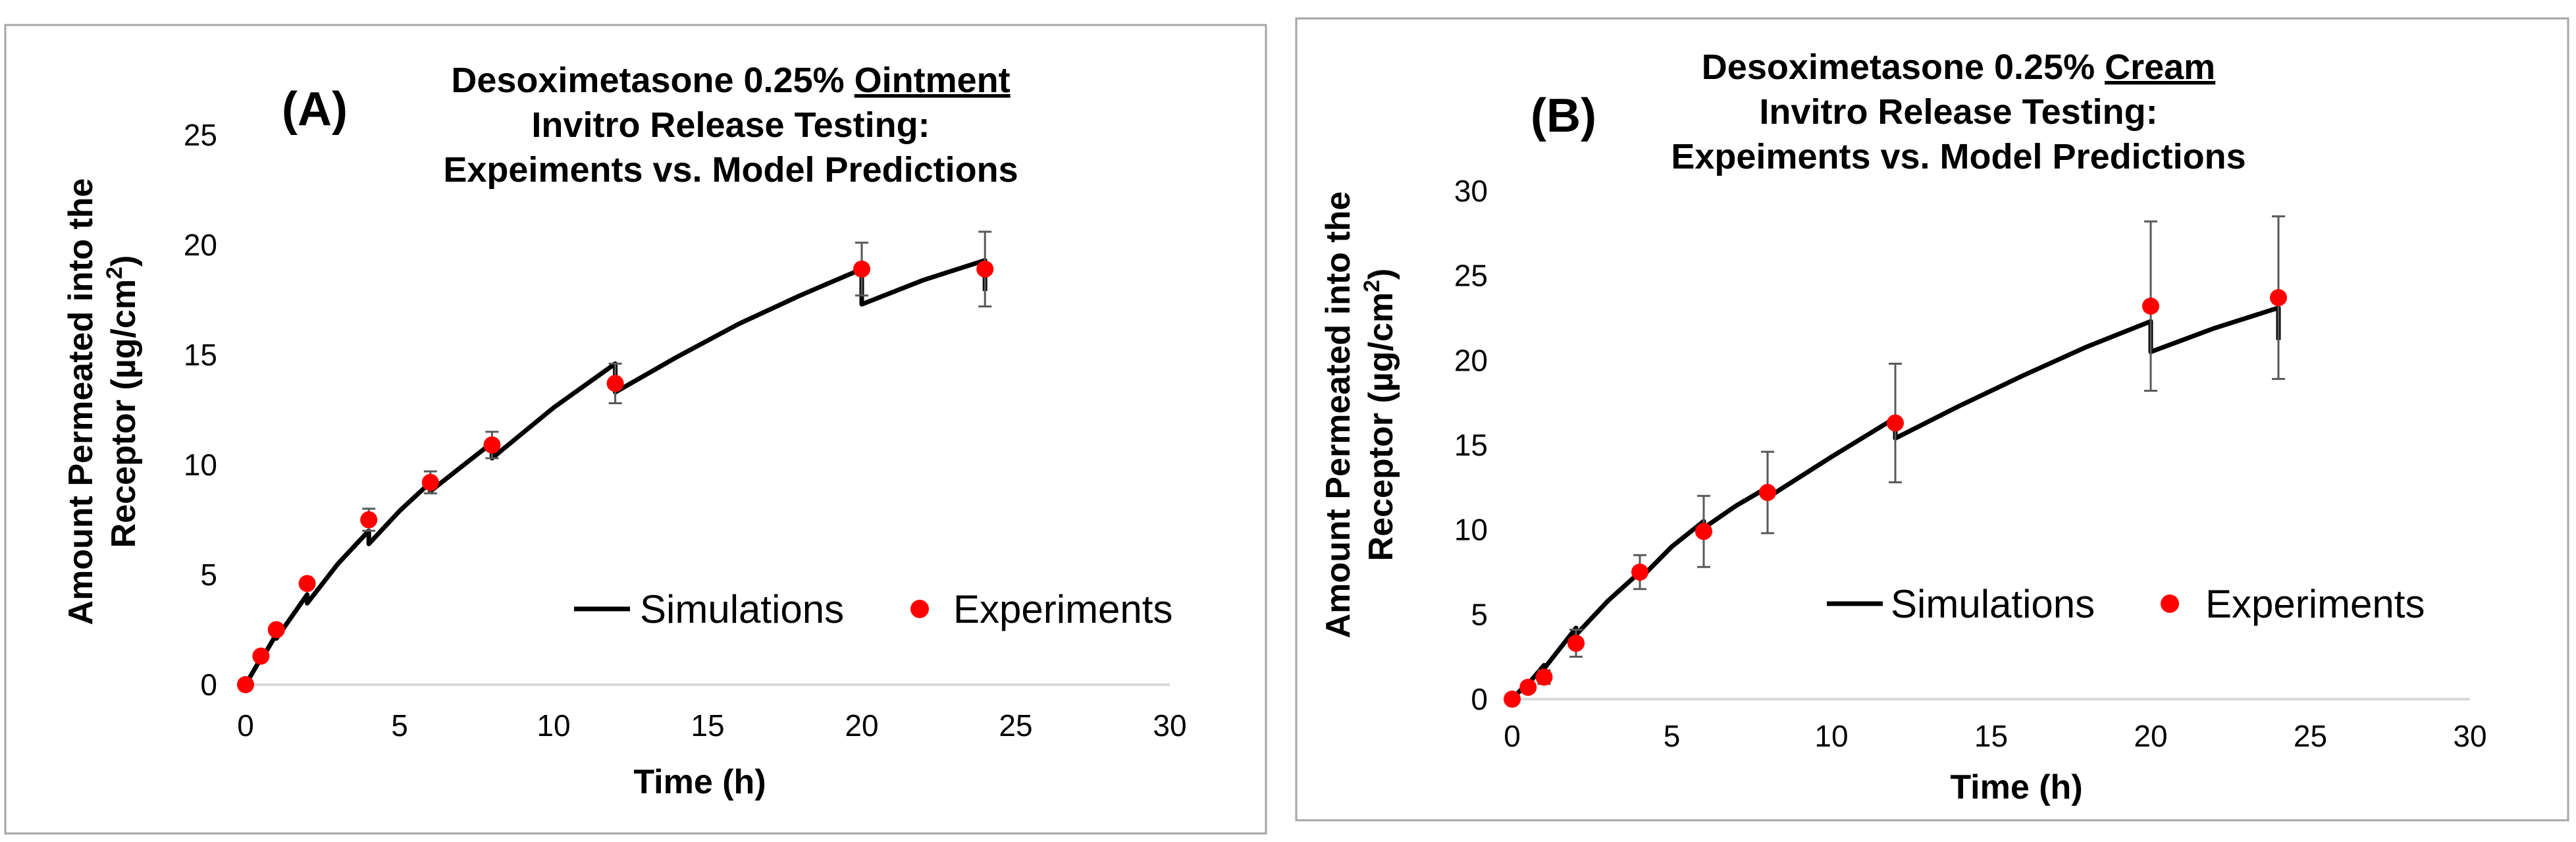 This screenshot has width=2576, height=842. Describe the element at coordinates (932, 80) in the screenshot. I see `panel-a-title-emphasis: Ointment` at that location.